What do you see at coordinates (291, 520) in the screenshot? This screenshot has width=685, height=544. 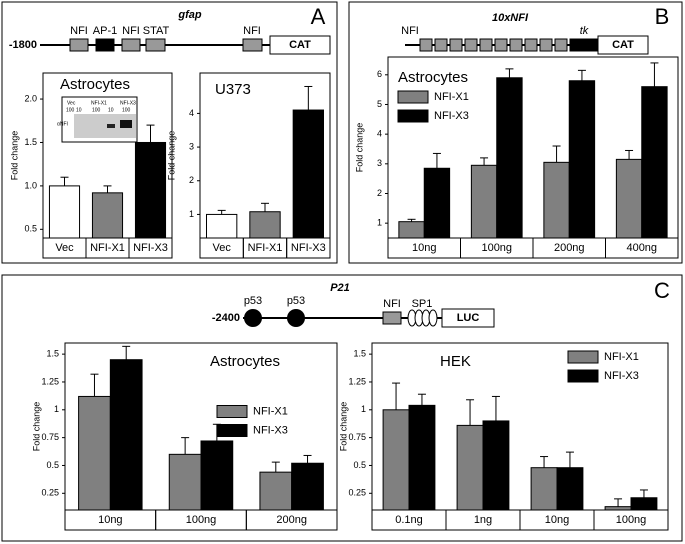 I see `x-tick-label: 200ng` at bounding box center [291, 520].